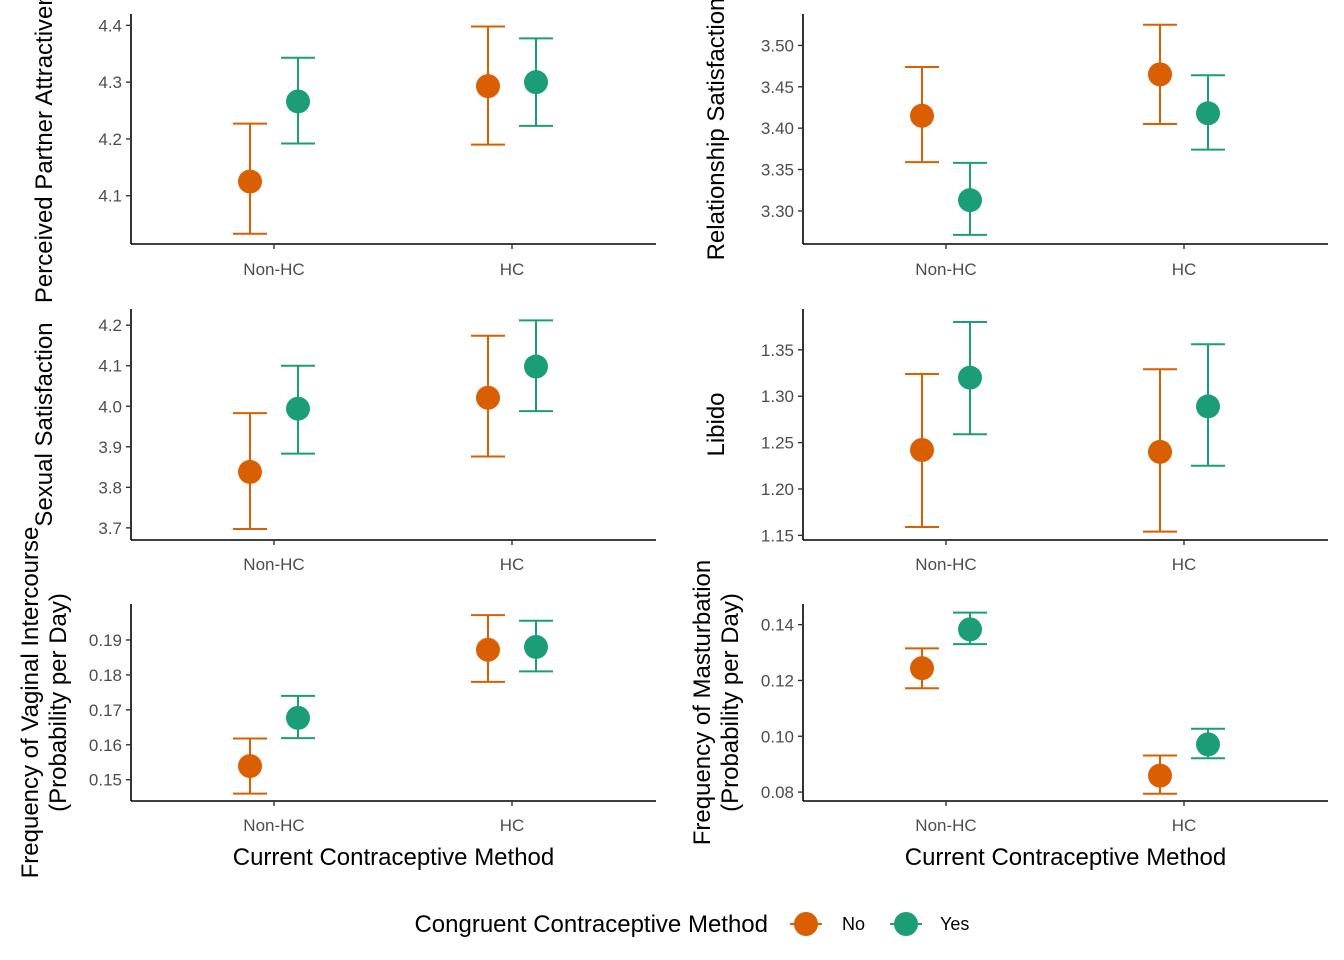 The width and height of the screenshot is (1344, 960). What do you see at coordinates (806, 924) in the screenshot?
I see `legend-key-point-no` at bounding box center [806, 924].